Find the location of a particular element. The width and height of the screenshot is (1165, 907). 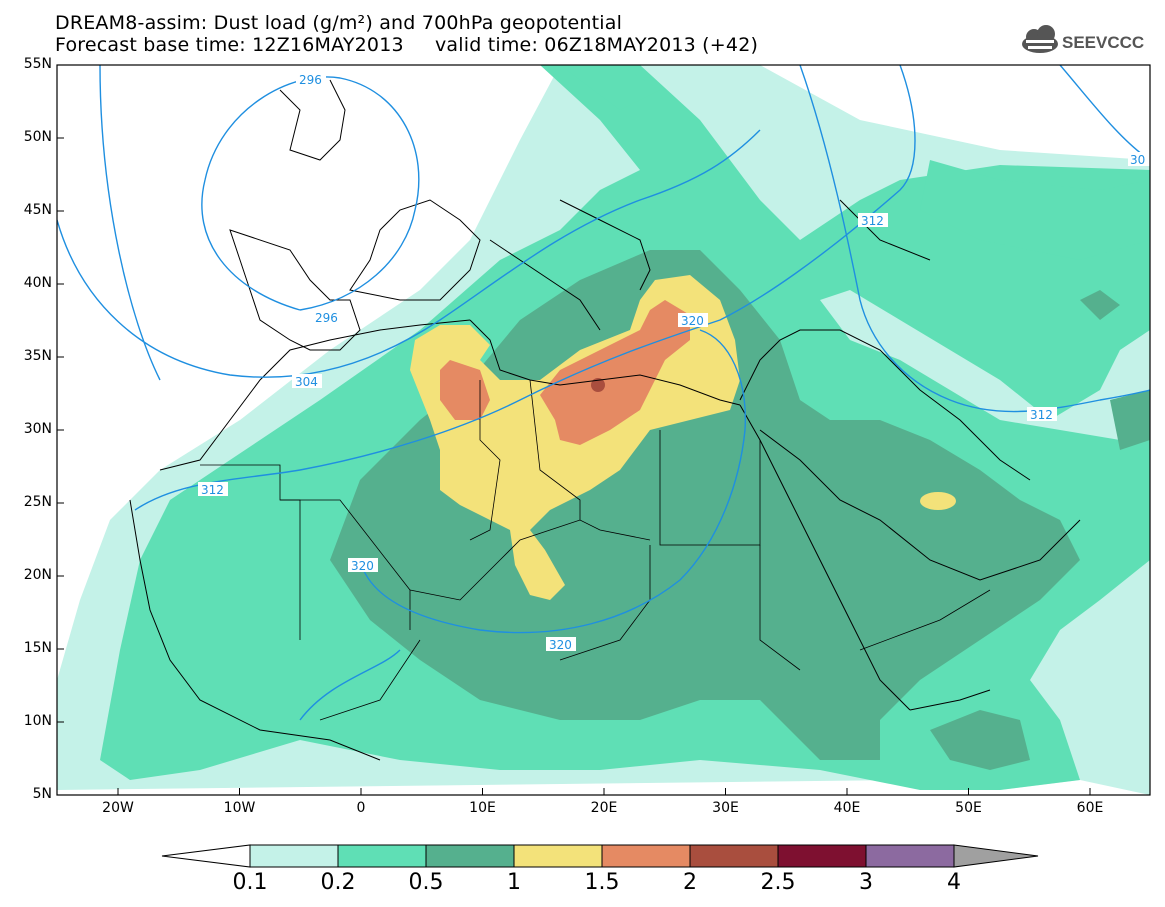

contour-label-312c: 312 is located at coordinates (1041, 415).